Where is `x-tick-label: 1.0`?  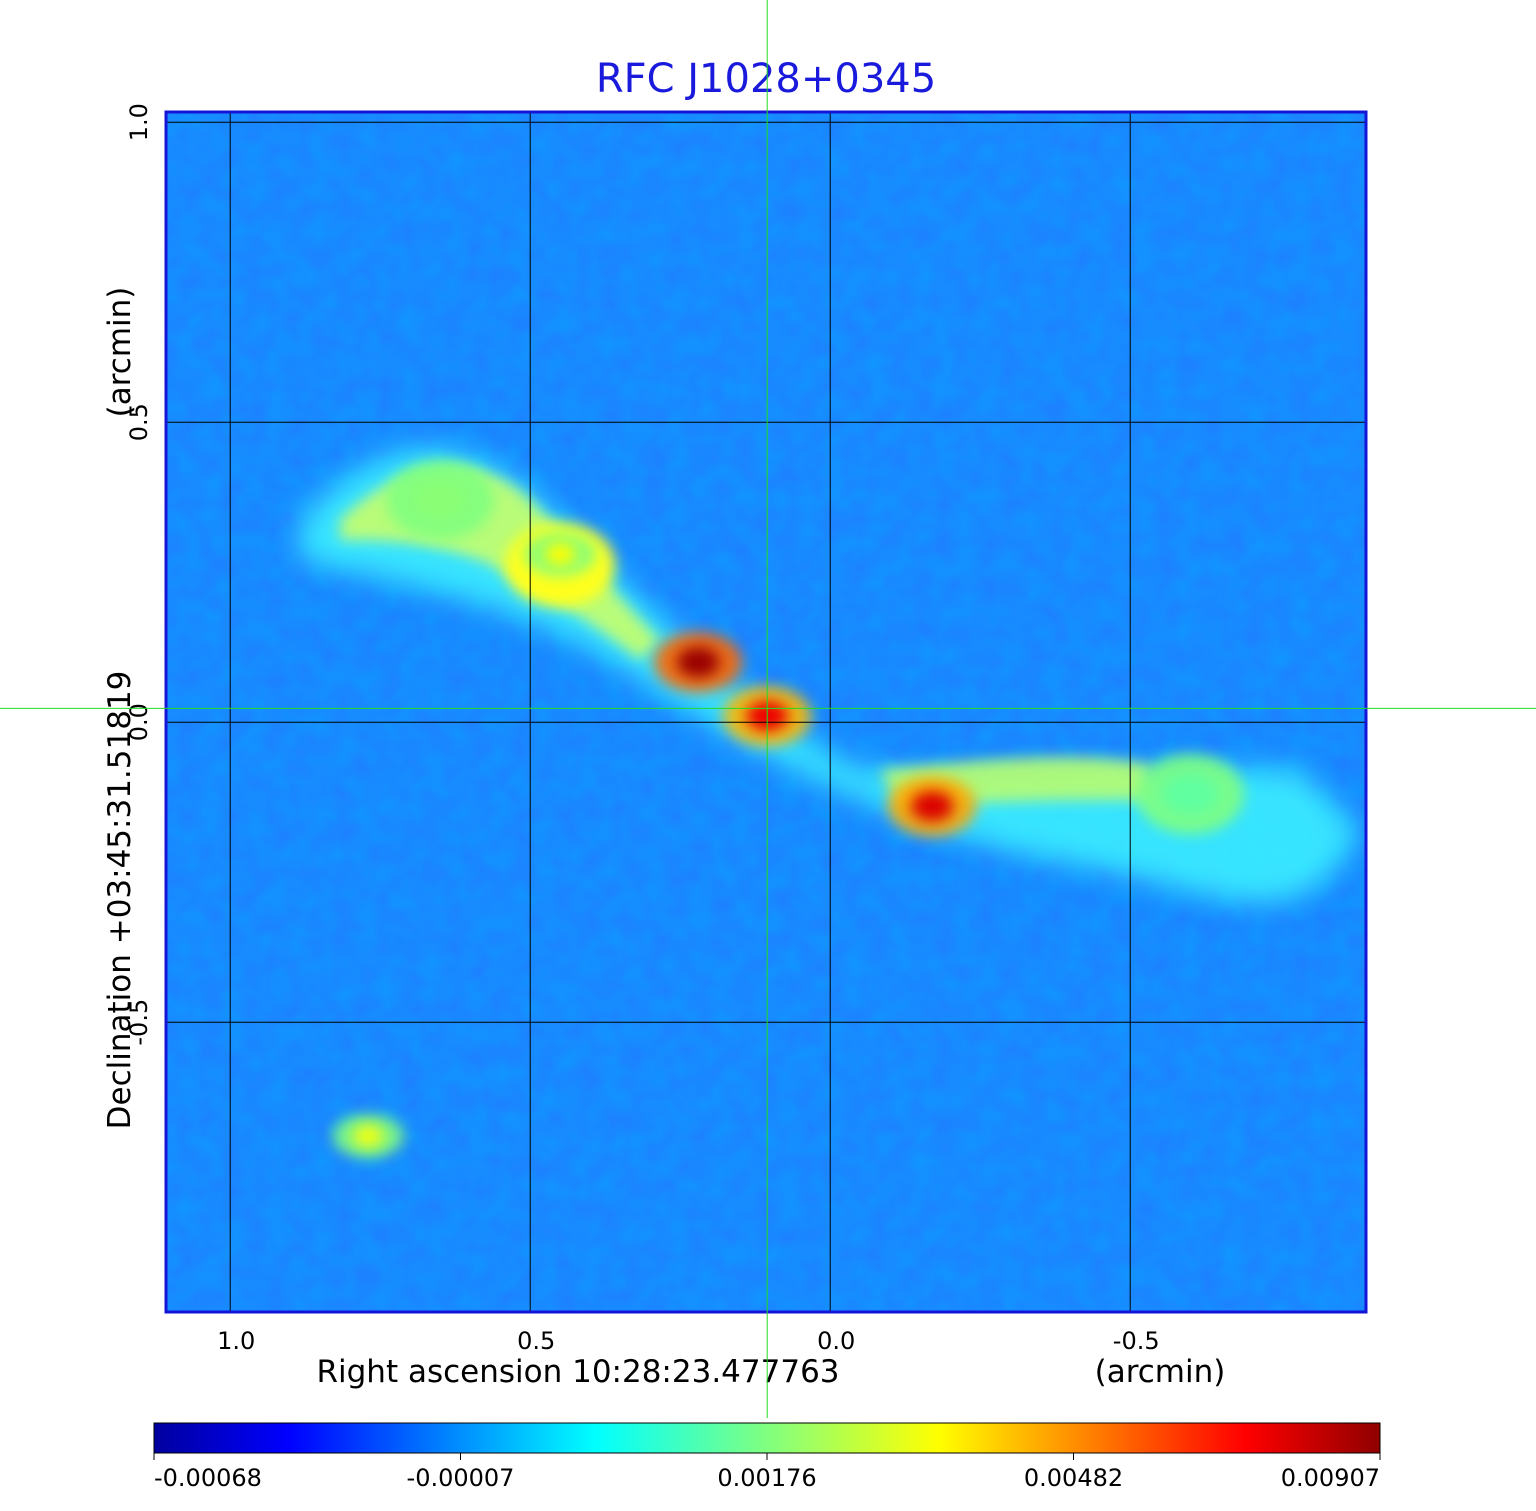 x-tick-label: 1.0 is located at coordinates (236, 1341).